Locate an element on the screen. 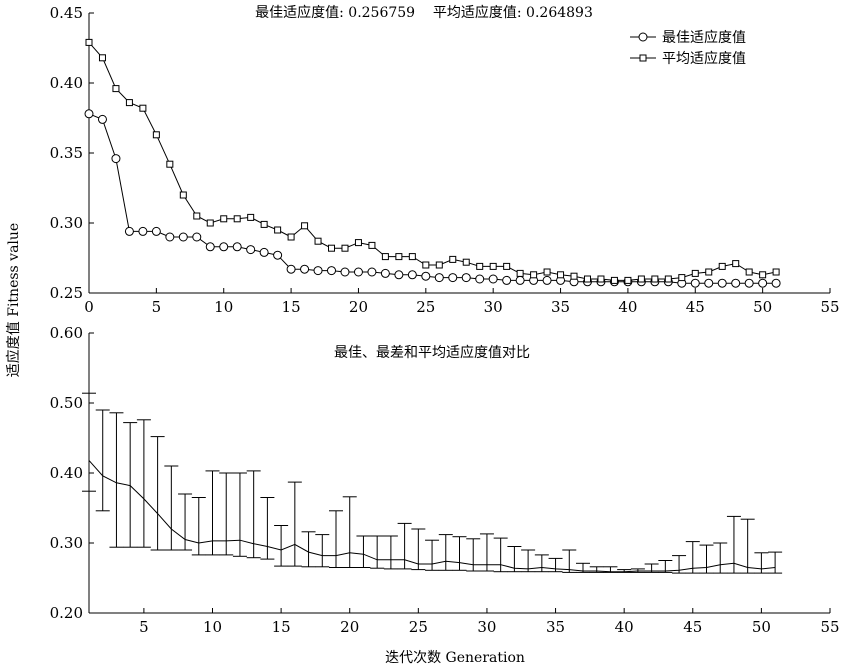  figure-xlabel: 迭代次数 Generation is located at coordinates (455, 658).